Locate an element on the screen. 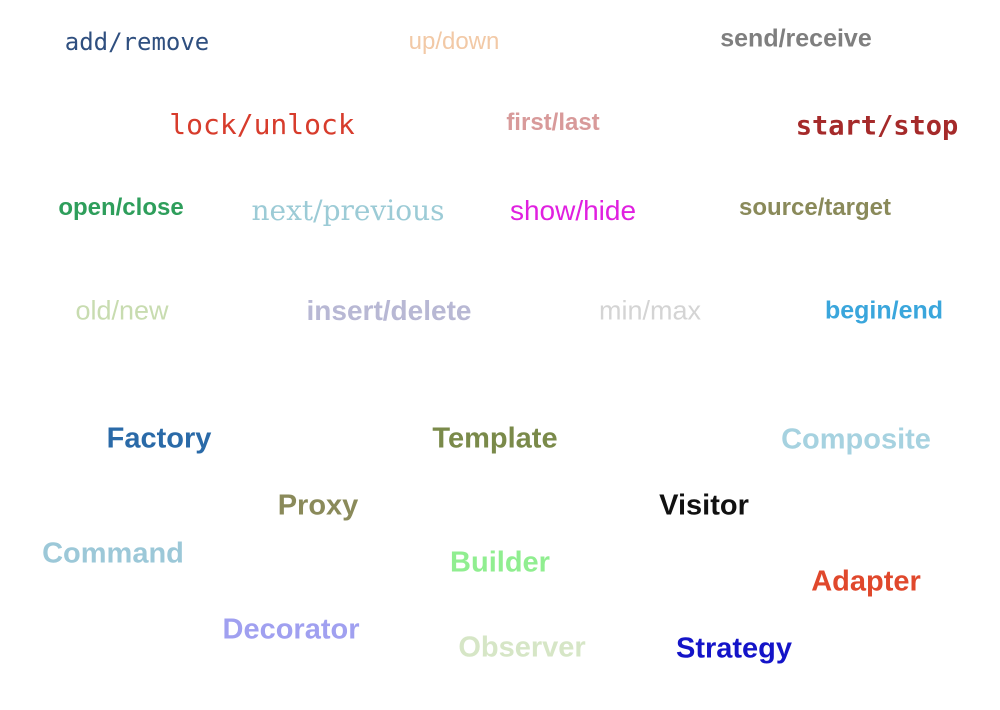 The width and height of the screenshot is (1000, 710). word-adapter: Adapter is located at coordinates (866, 581).